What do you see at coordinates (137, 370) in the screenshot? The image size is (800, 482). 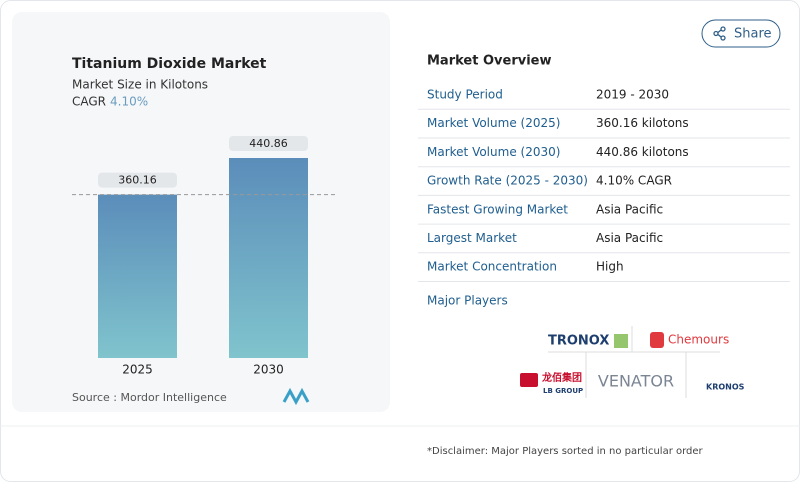 I see `x-tick-label: 2025` at bounding box center [137, 370].